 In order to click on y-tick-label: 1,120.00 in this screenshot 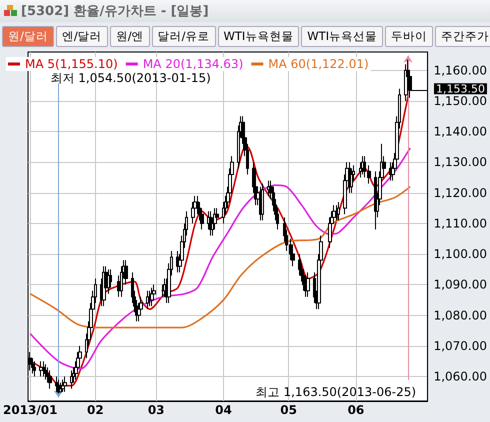, I will do `click(460, 193)`.